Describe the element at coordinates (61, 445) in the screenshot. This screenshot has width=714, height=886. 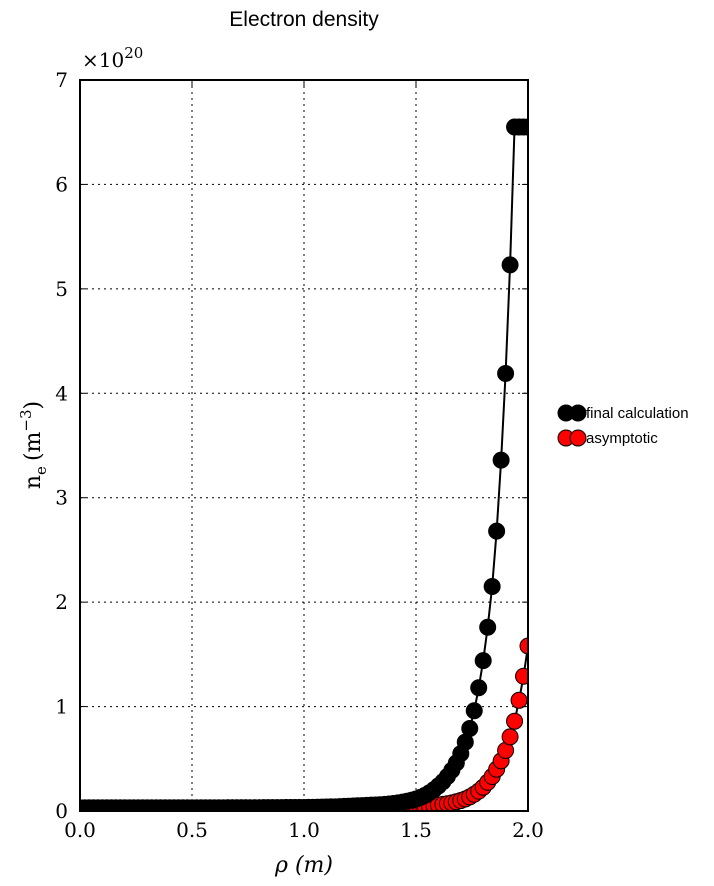
I see `y-tick-labels: 0 1 2 3 4 5 6 7` at that location.